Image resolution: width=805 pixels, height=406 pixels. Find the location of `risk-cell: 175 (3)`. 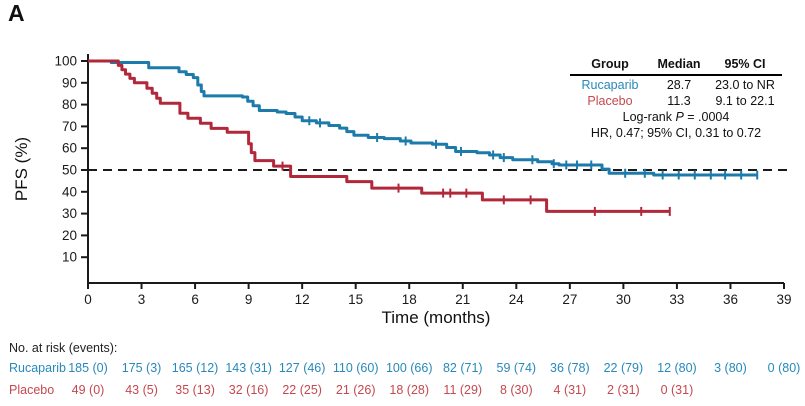

risk-cell: 175 (3) is located at coordinates (141, 368).